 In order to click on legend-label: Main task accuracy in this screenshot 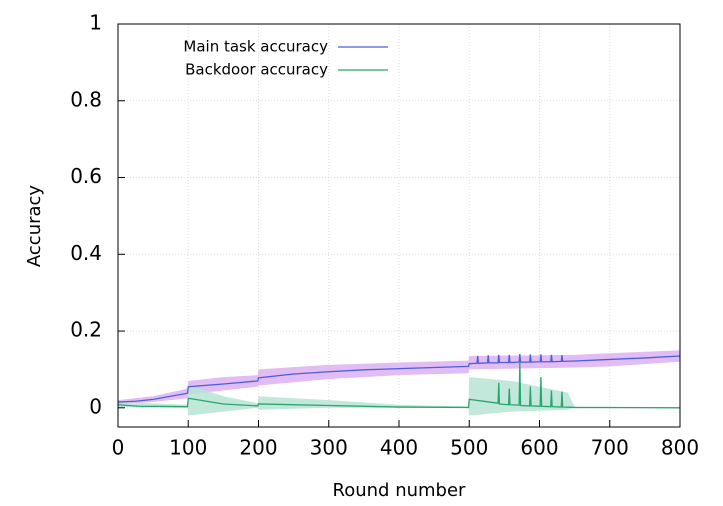, I will do `click(255, 47)`.